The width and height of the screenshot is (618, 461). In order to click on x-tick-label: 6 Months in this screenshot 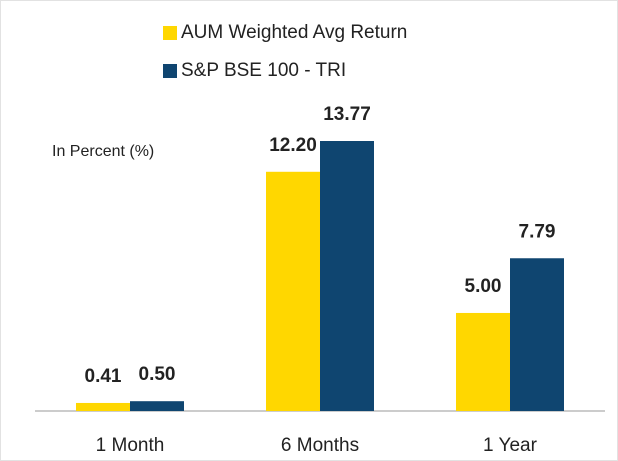, I will do `click(320, 445)`.